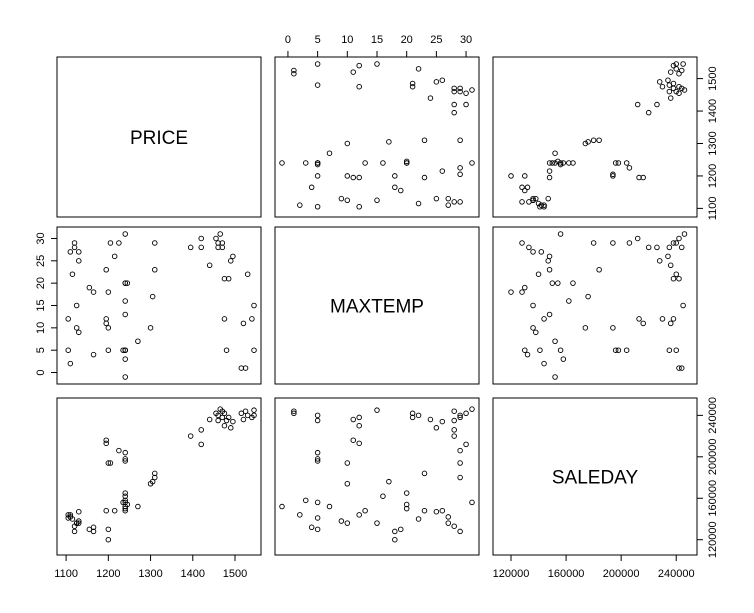 The height and width of the screenshot is (613, 754). I want to click on x-tick-label-saleday: 200000, so click(621, 574).